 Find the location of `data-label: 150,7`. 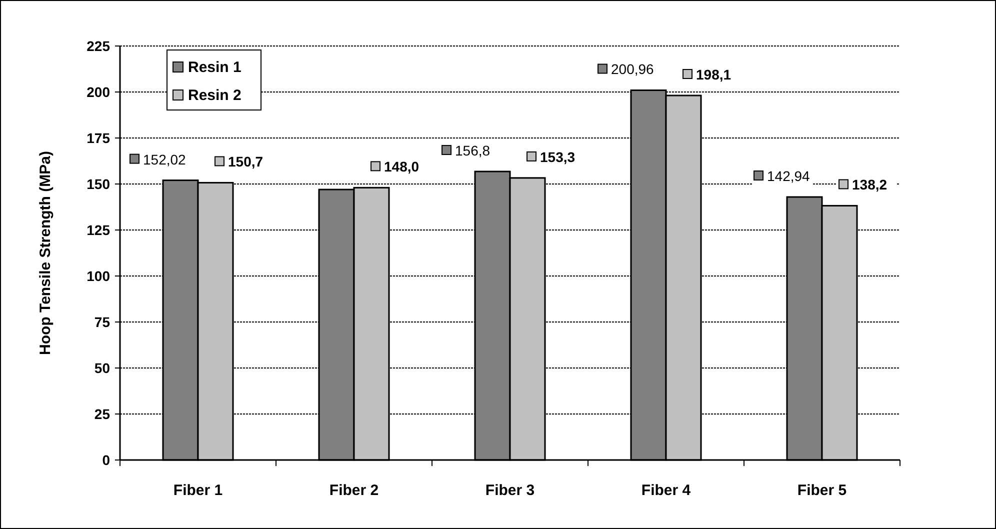

data-label: 150,7 is located at coordinates (246, 162).